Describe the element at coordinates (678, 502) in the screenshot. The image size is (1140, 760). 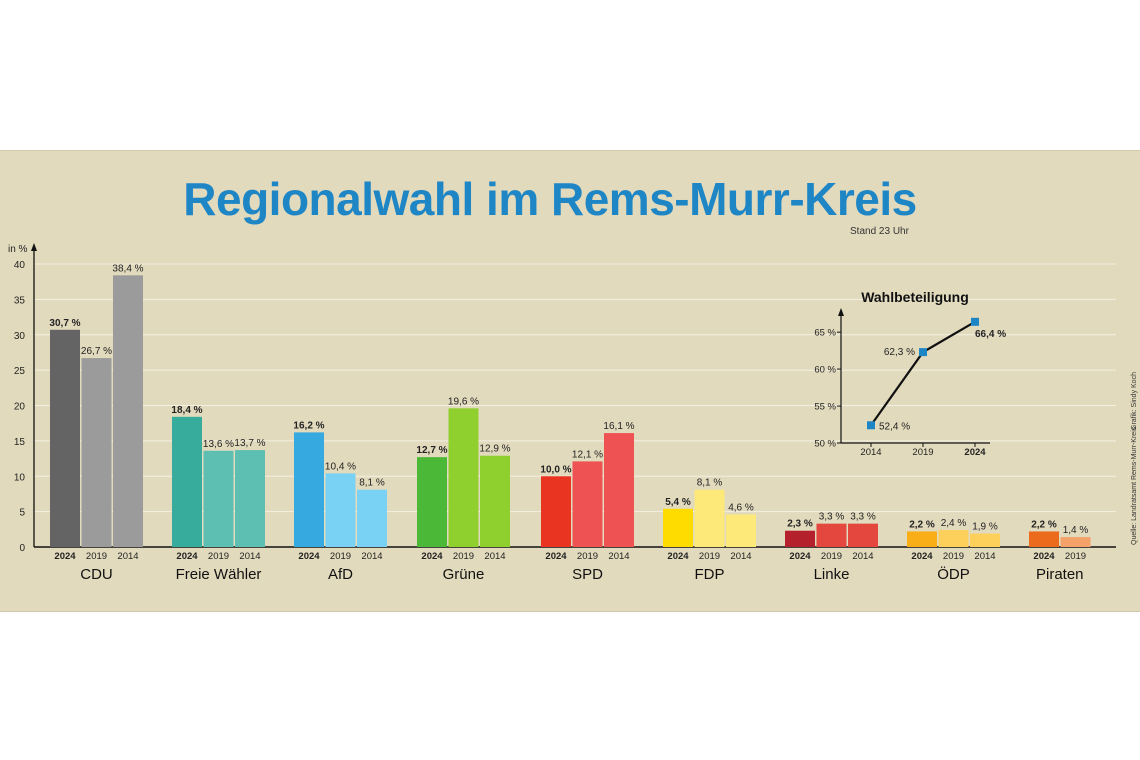
I see `data-label: 5,4 %` at that location.